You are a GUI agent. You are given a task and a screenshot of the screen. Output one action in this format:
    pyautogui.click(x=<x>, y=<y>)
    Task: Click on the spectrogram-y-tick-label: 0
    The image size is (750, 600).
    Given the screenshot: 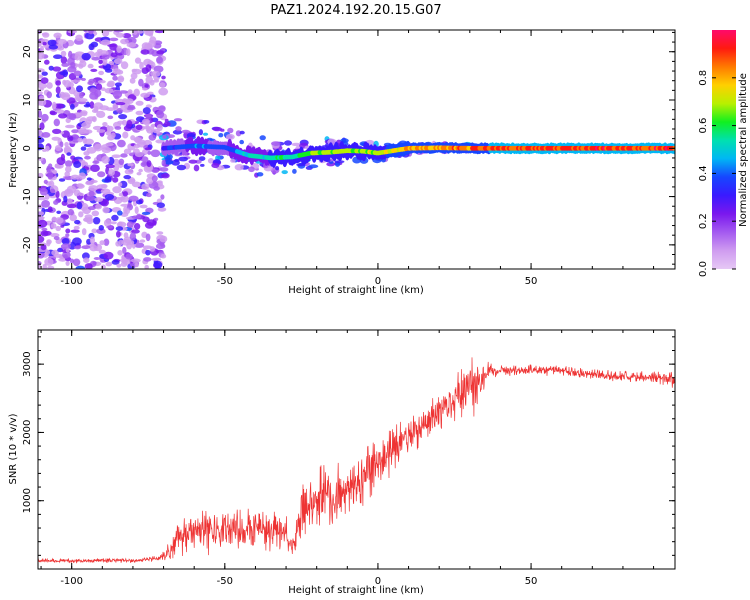 What is the action you would take?
    pyautogui.click(x=27, y=148)
    